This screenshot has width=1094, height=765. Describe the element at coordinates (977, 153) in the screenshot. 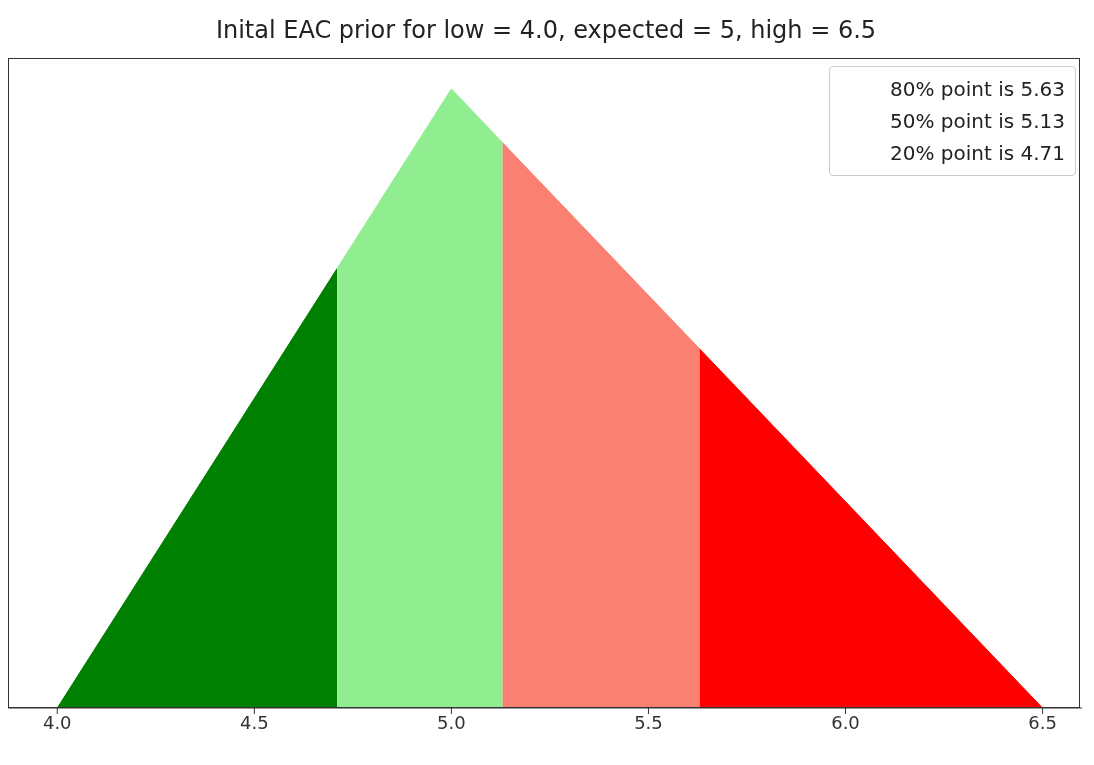

I see `annotation: 20% point is 4.71` at that location.